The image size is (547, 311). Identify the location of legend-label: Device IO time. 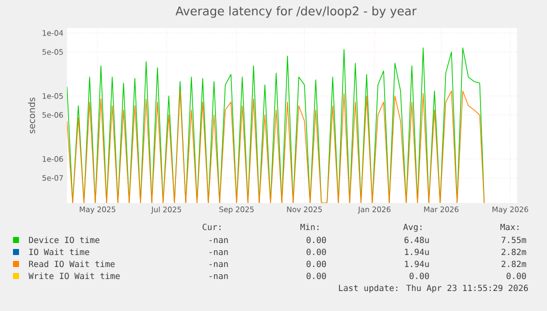
(64, 240).